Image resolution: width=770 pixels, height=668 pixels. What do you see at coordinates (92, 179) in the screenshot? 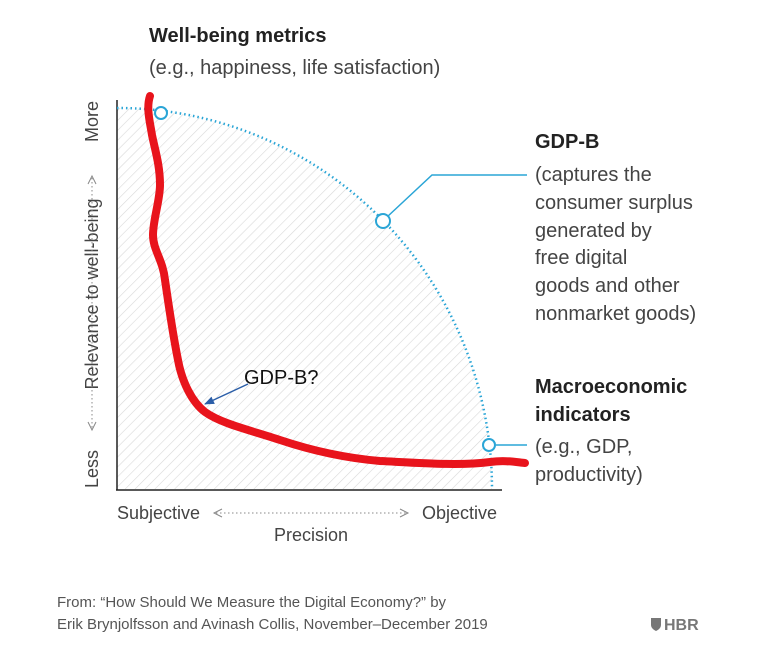
I see `y-axis-arrowhead-up` at bounding box center [92, 179].